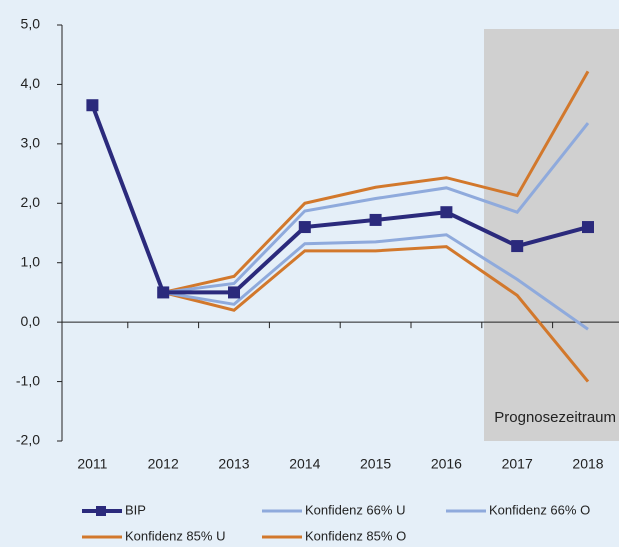  I want to click on x-tick-label: 2011, so click(92, 464).